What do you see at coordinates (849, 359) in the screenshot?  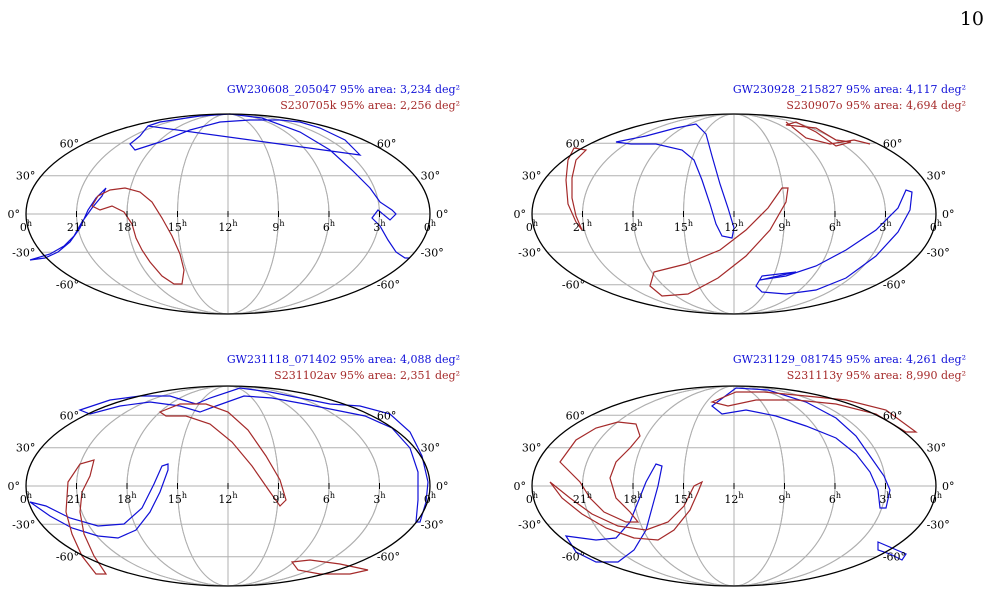 I see `legend-entry-gw: GW231129_081745 95% area: 4,261 deg²` at bounding box center [849, 359].